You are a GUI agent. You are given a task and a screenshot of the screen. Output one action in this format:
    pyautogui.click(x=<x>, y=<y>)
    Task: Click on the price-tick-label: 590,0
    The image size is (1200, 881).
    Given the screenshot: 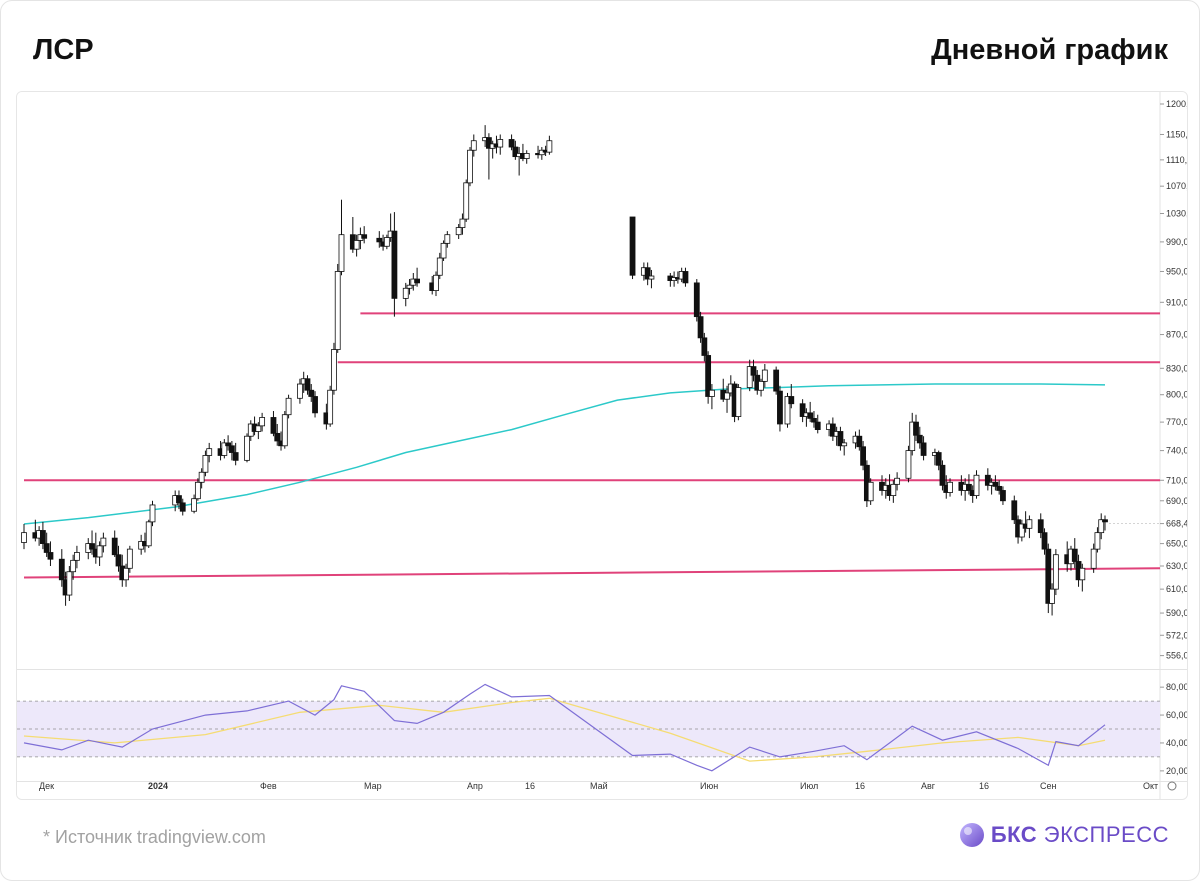 What is the action you would take?
    pyautogui.click(x=1176, y=613)
    